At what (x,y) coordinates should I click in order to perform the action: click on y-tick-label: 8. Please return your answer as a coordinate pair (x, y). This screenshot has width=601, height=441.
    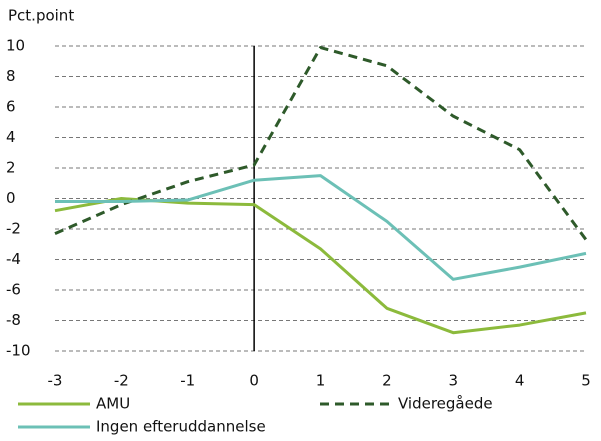
    Looking at the image, I should click on (11, 76).